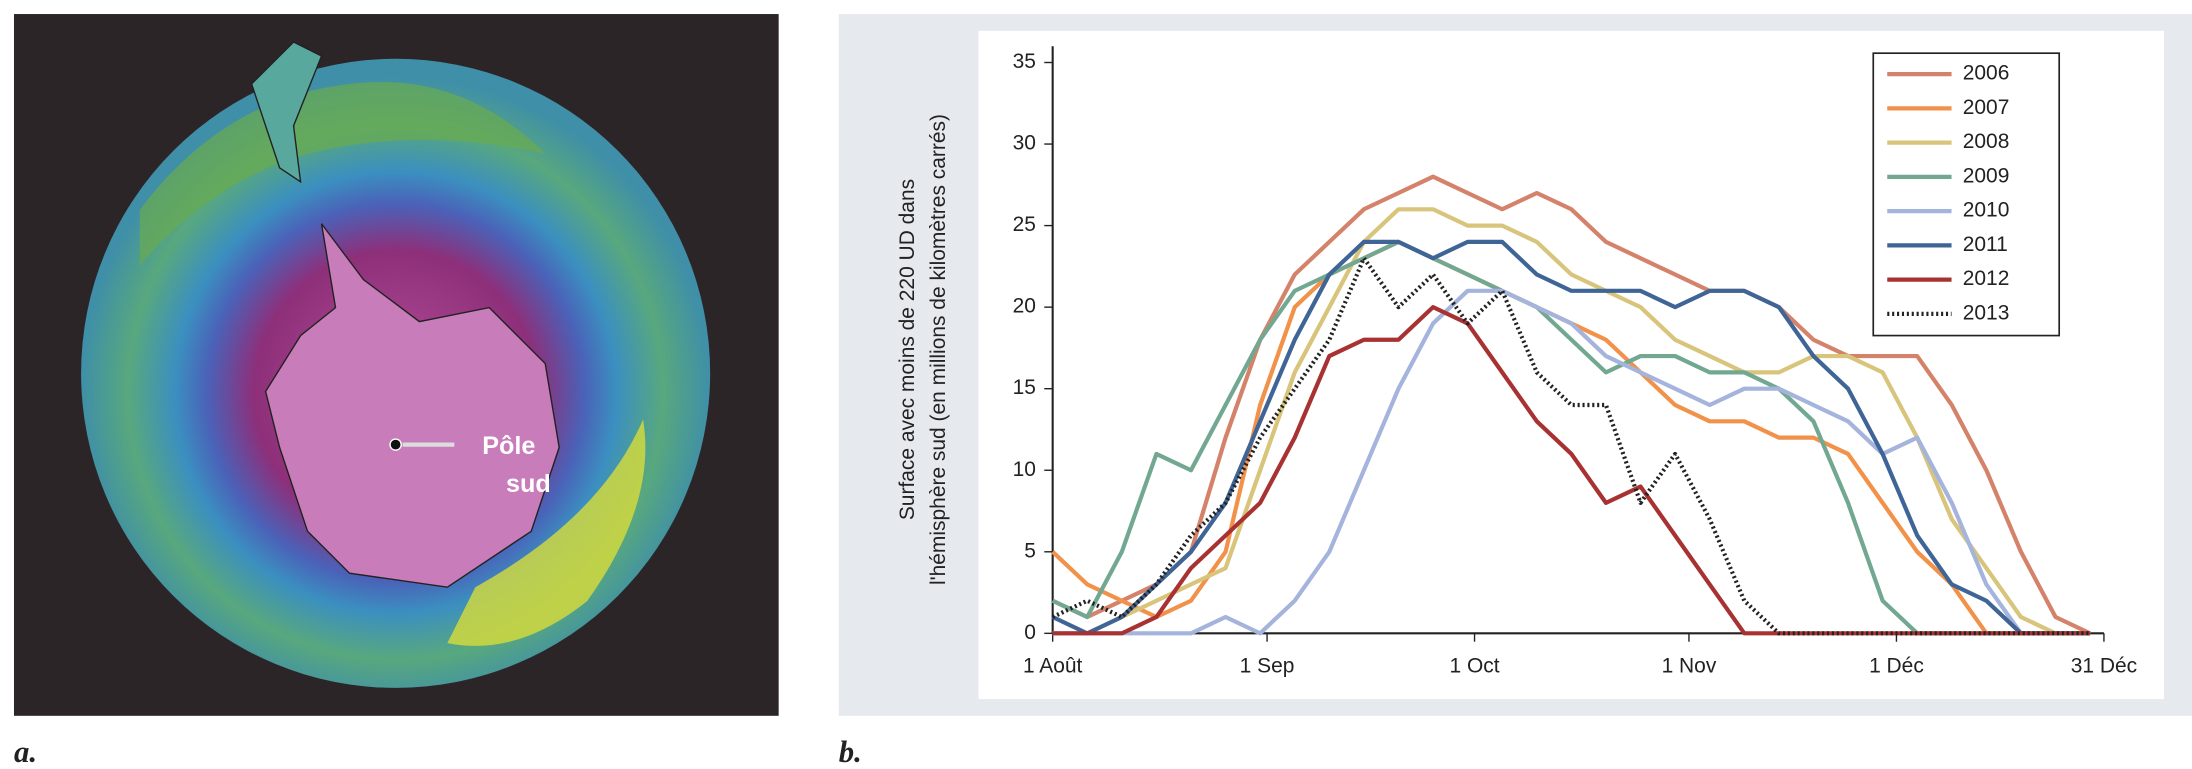 This screenshot has width=2192, height=769. What do you see at coordinates (1024, 61) in the screenshot?
I see `y-tick-label: 35` at bounding box center [1024, 61].